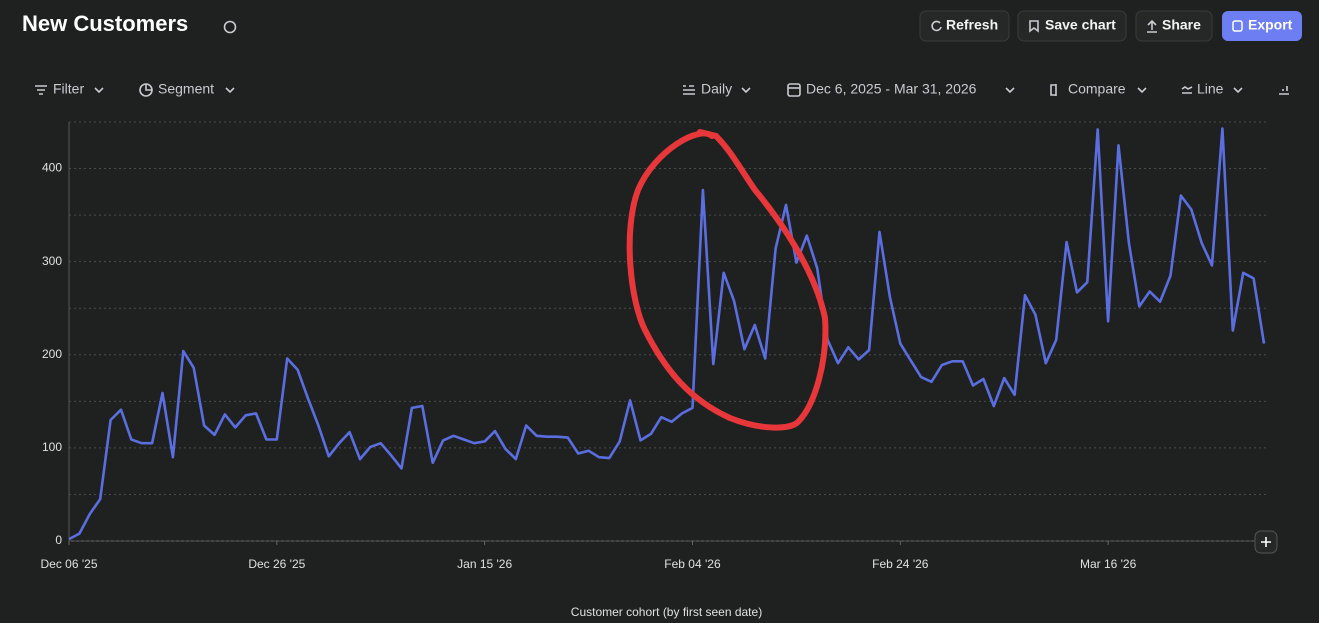 The height and width of the screenshot is (623, 1319). I want to click on y-tick-label: 100, so click(52, 447).